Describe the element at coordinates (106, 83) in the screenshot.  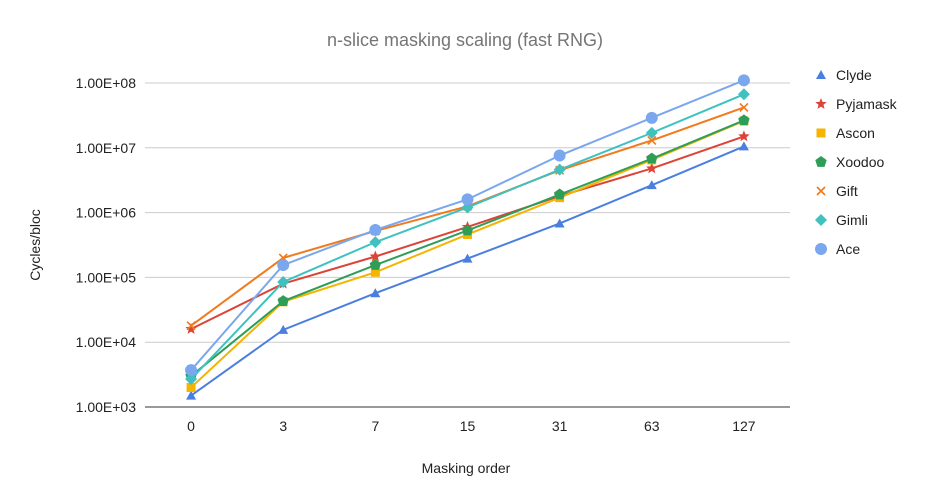
I see `y-tick-label: 1.00E+08` at that location.